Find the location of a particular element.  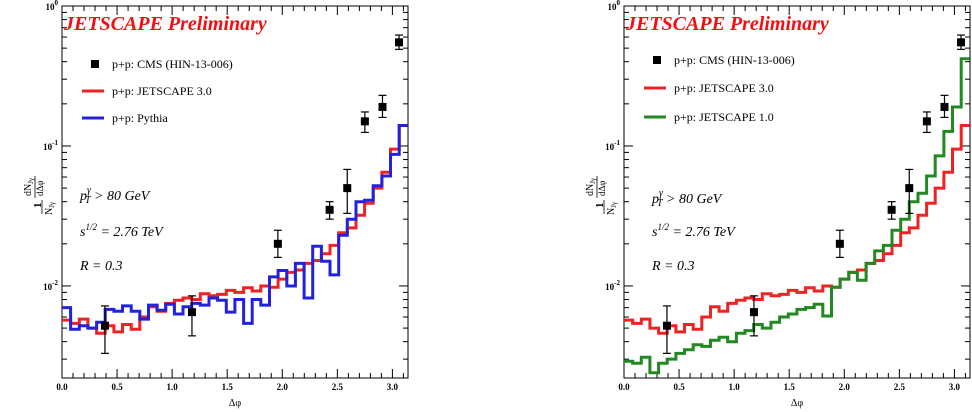

legend-item-pythia: p+p: Pythia is located at coordinates (125, 118).